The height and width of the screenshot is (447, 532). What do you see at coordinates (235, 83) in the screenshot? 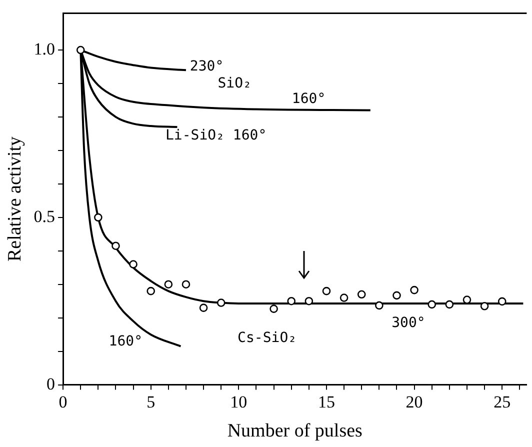
I see `annotation: SiO₂` at bounding box center [235, 83].